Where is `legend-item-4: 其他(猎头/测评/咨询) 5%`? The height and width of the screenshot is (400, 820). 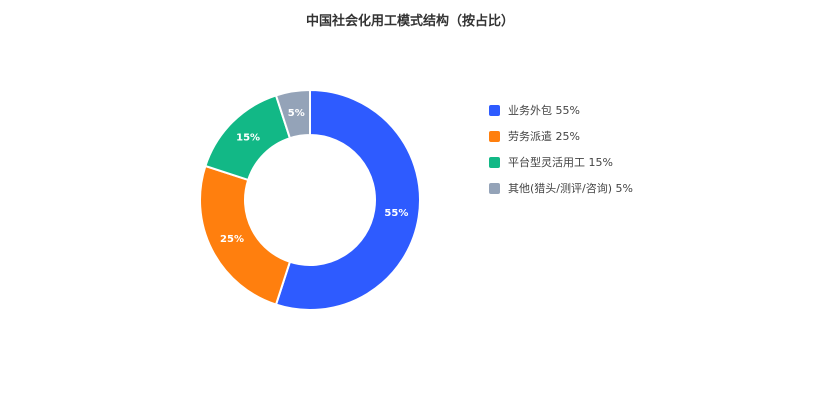 legend-item-4: 其他(猎头/测评/咨询) 5% is located at coordinates (561, 188).